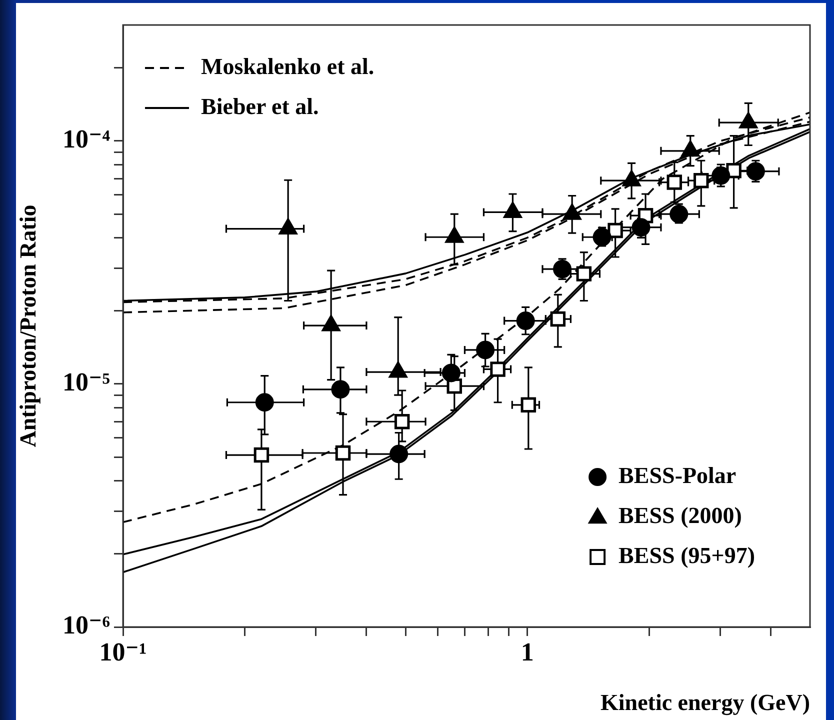 This screenshot has height=720, width=834. I want to click on legend-label: BESS (95+97), so click(687, 555).